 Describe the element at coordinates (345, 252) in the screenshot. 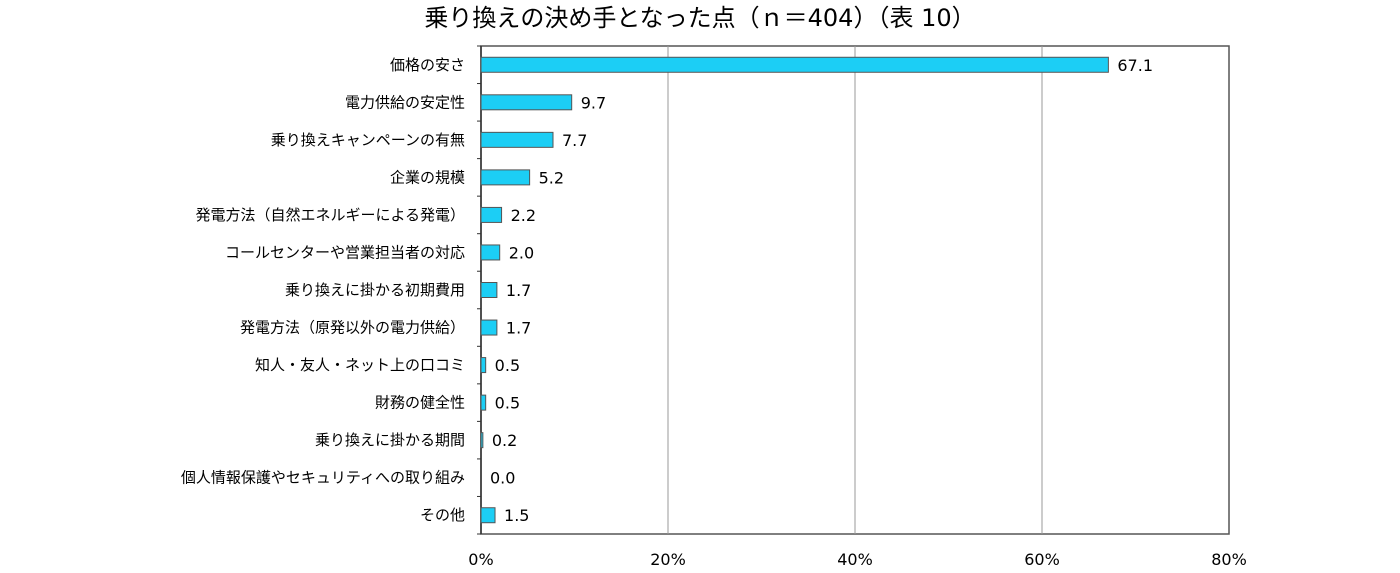

I see `category-label: コールセンターや営業担当者の対応` at that location.